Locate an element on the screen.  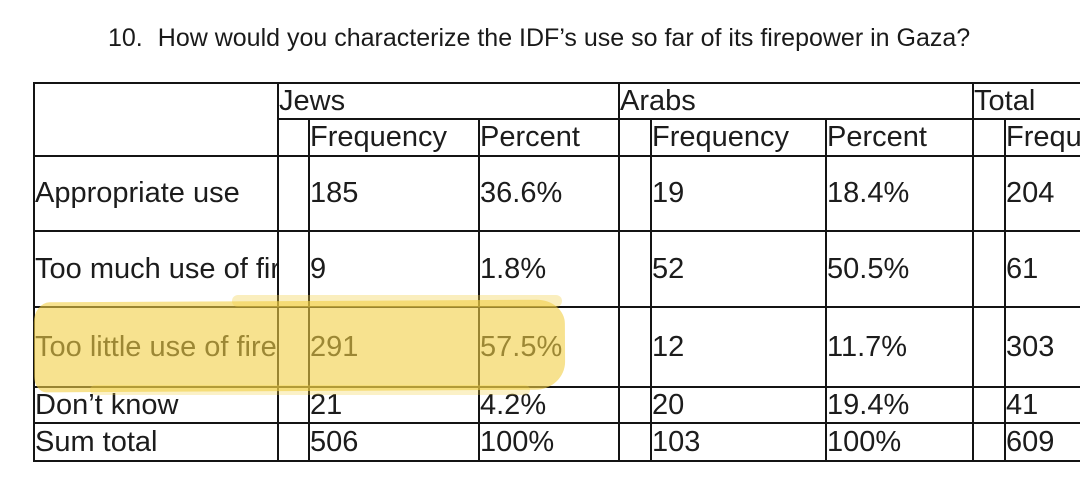
jews-percent-header: Percent is located at coordinates (549, 137).